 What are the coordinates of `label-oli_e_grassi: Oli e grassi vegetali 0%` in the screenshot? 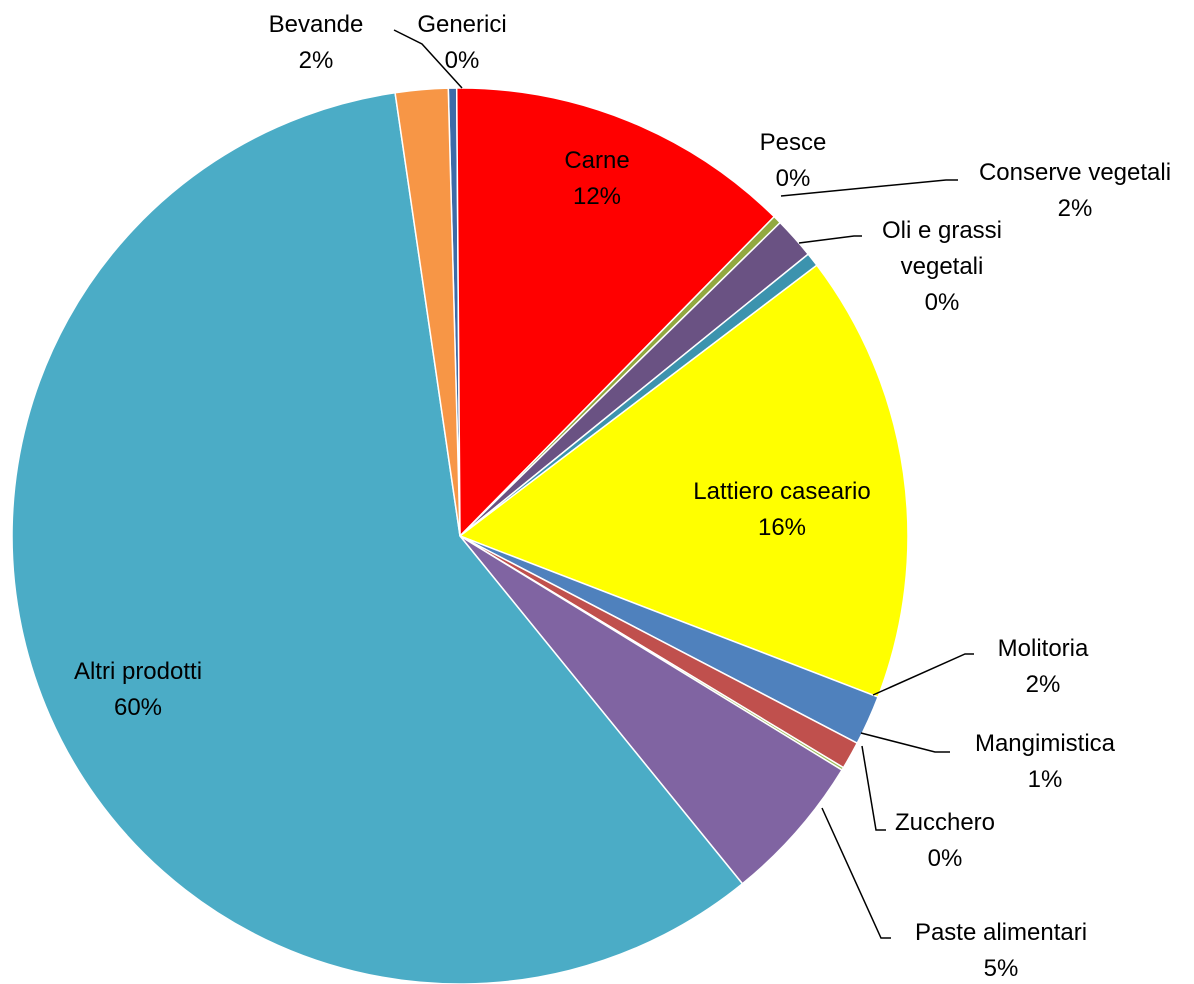 It's located at (942, 266).